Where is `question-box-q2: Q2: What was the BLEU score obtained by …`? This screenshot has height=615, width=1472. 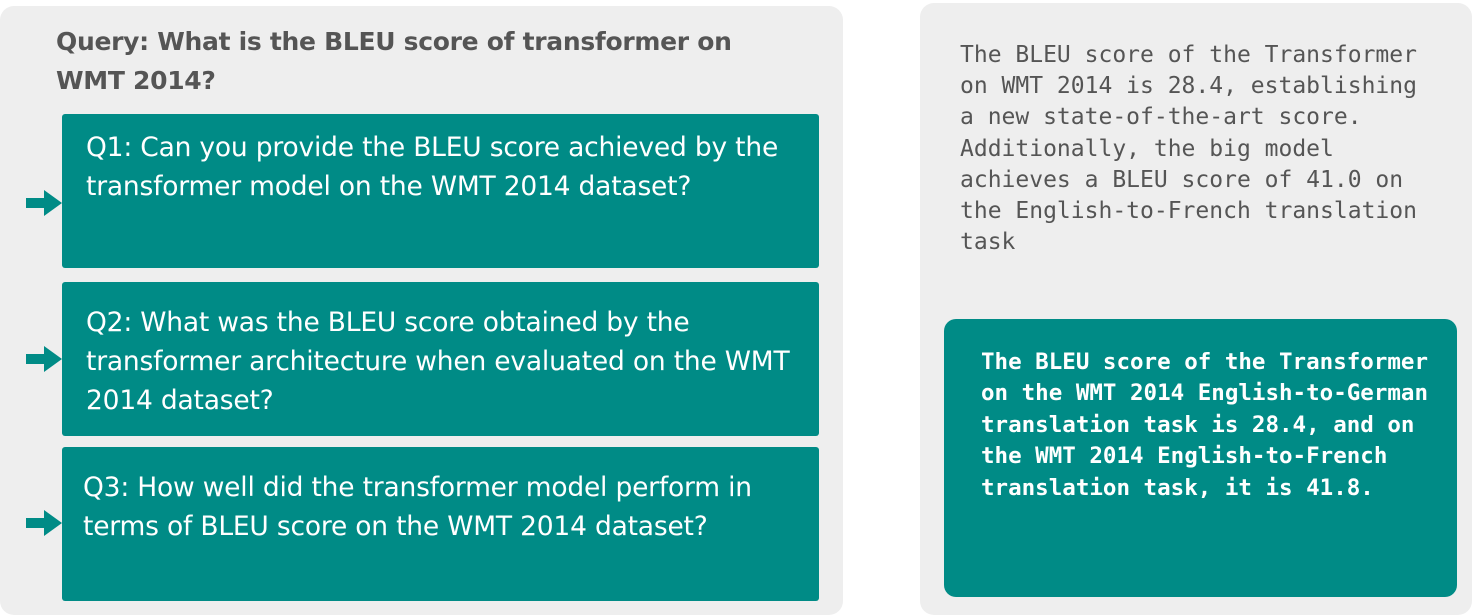 question-box-q2: Q2: What was the BLEU score obtained by … is located at coordinates (440, 359).